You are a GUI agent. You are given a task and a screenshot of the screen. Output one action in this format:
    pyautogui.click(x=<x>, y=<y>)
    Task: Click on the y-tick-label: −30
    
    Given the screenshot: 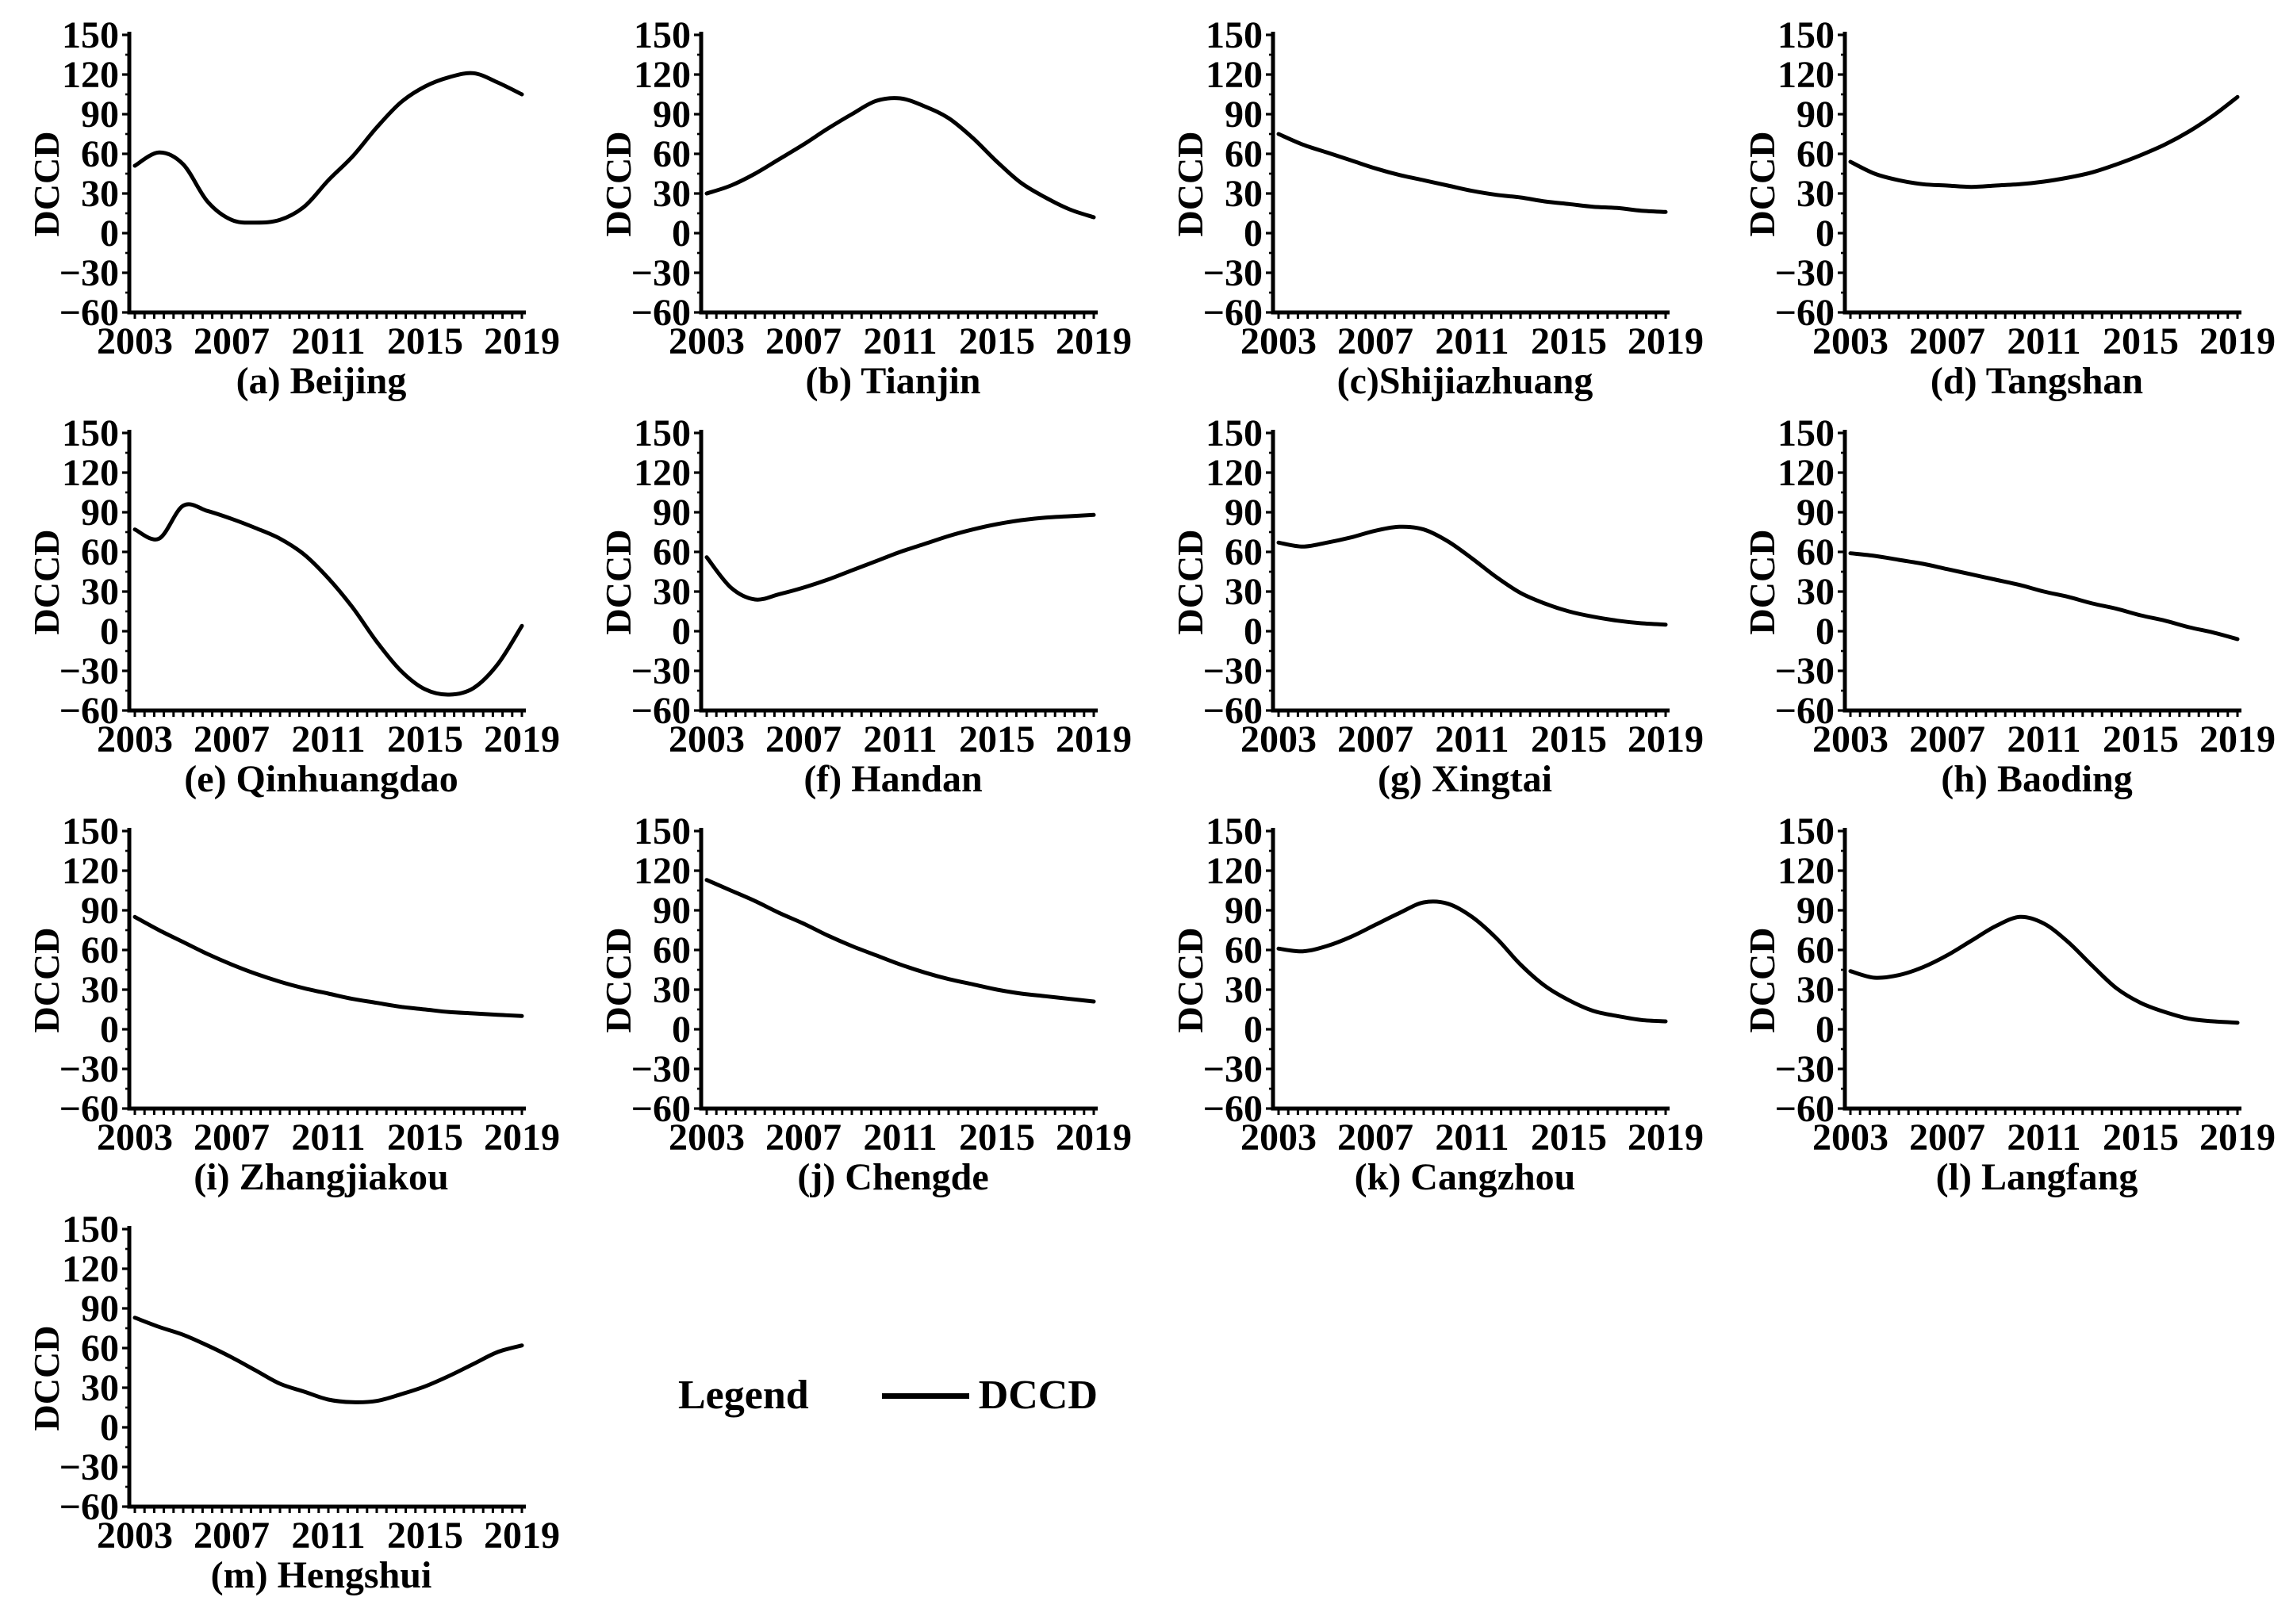 What is the action you would take?
    pyautogui.click(x=89, y=1069)
    